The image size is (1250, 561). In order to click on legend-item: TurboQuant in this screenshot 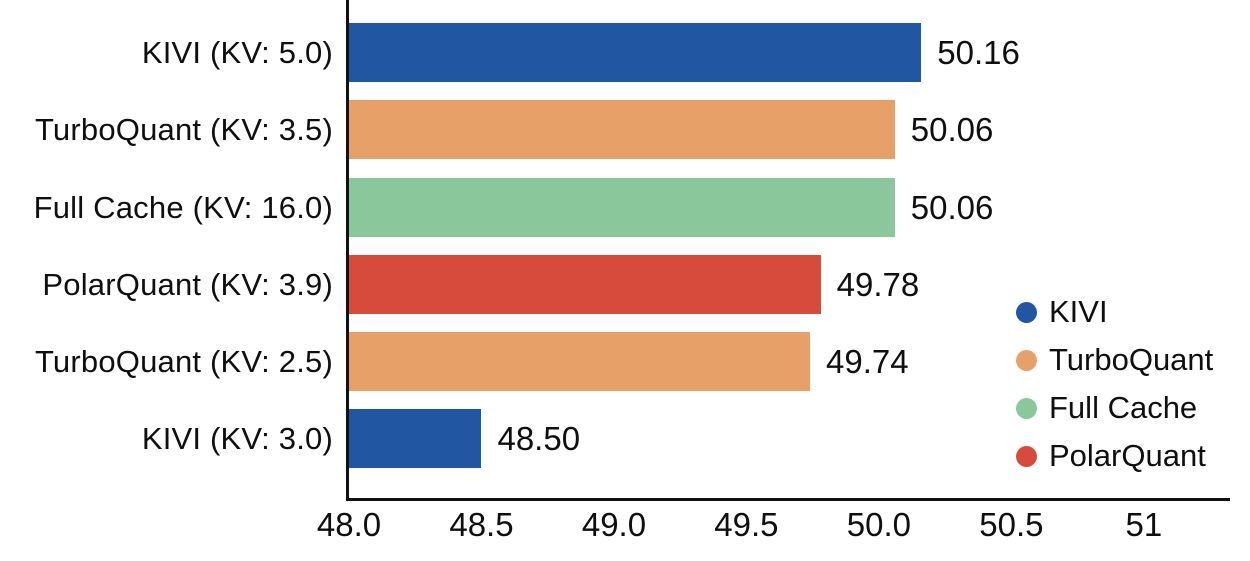, I will do `click(1114, 360)`.